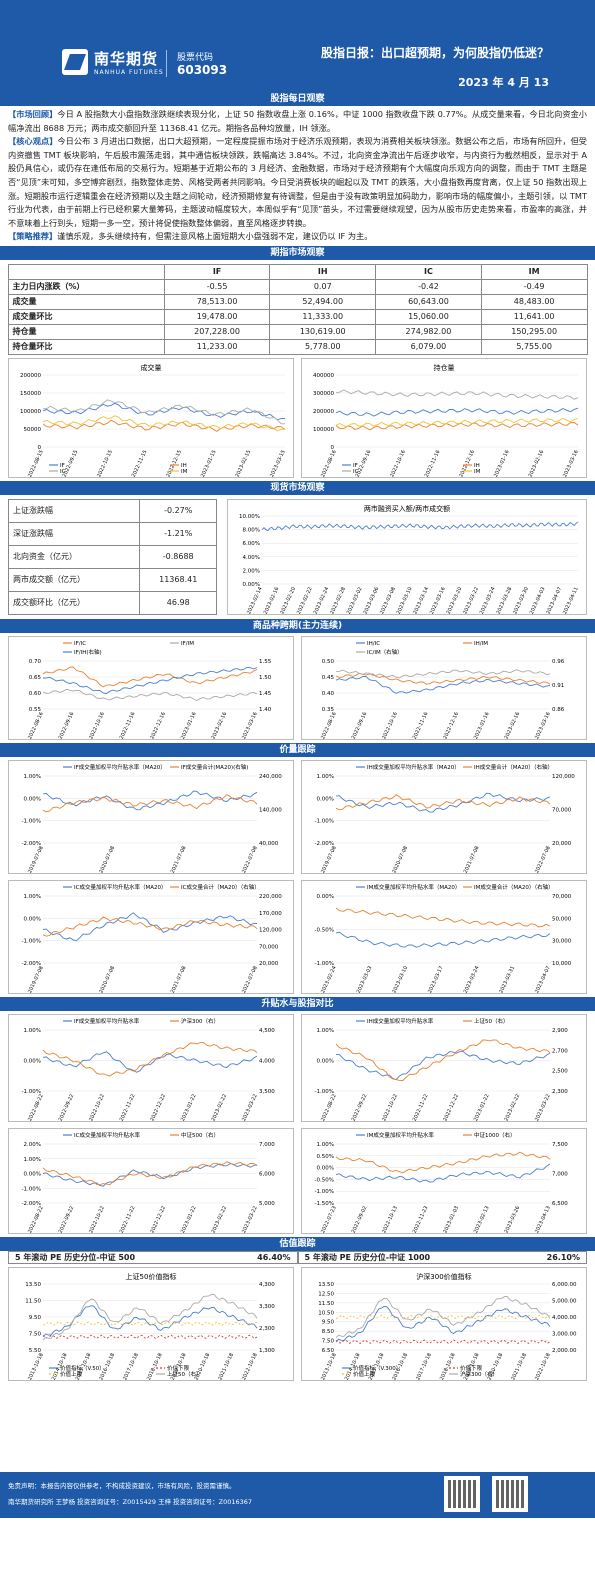  I want to click on x-tick-label: 2022-09-02, so click(360, 1219).